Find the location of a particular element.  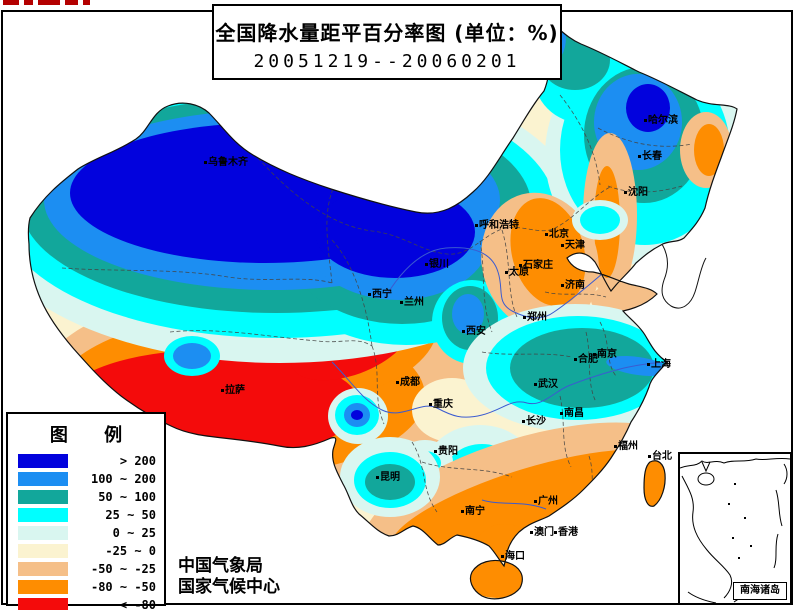

legend-label: 0 ~ 25 is located at coordinates (134, 533).